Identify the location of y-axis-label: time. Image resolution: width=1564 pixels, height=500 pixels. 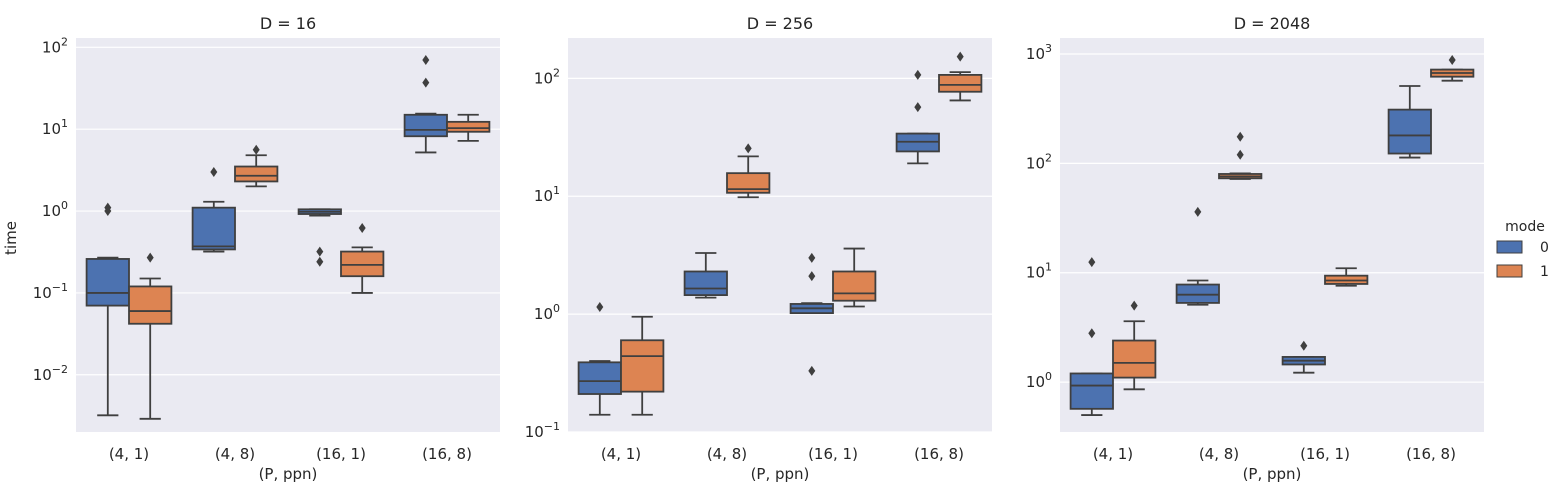
(11, 238).